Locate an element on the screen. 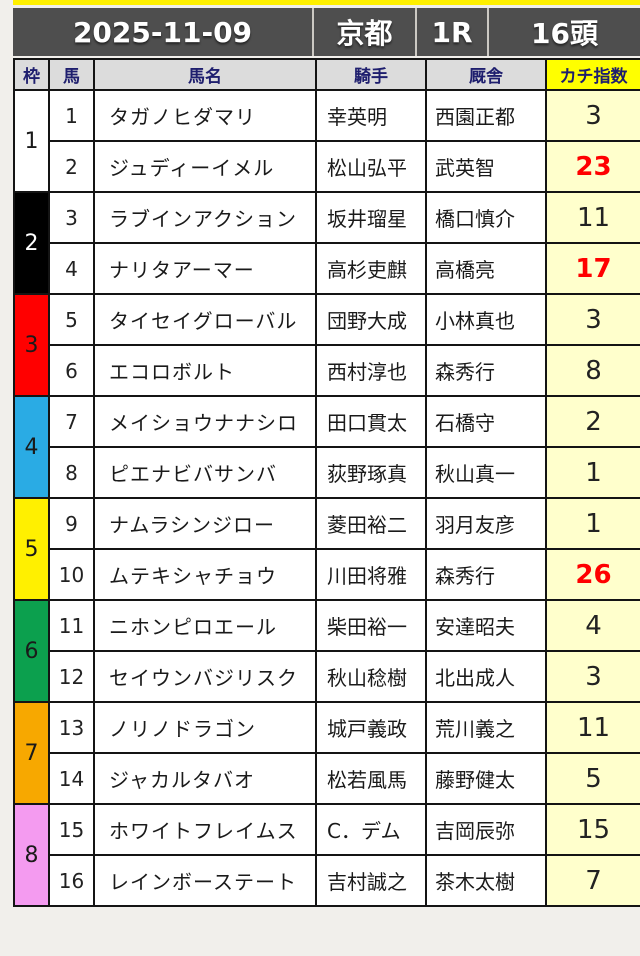  jockey-name: C．デム is located at coordinates (371, 829).